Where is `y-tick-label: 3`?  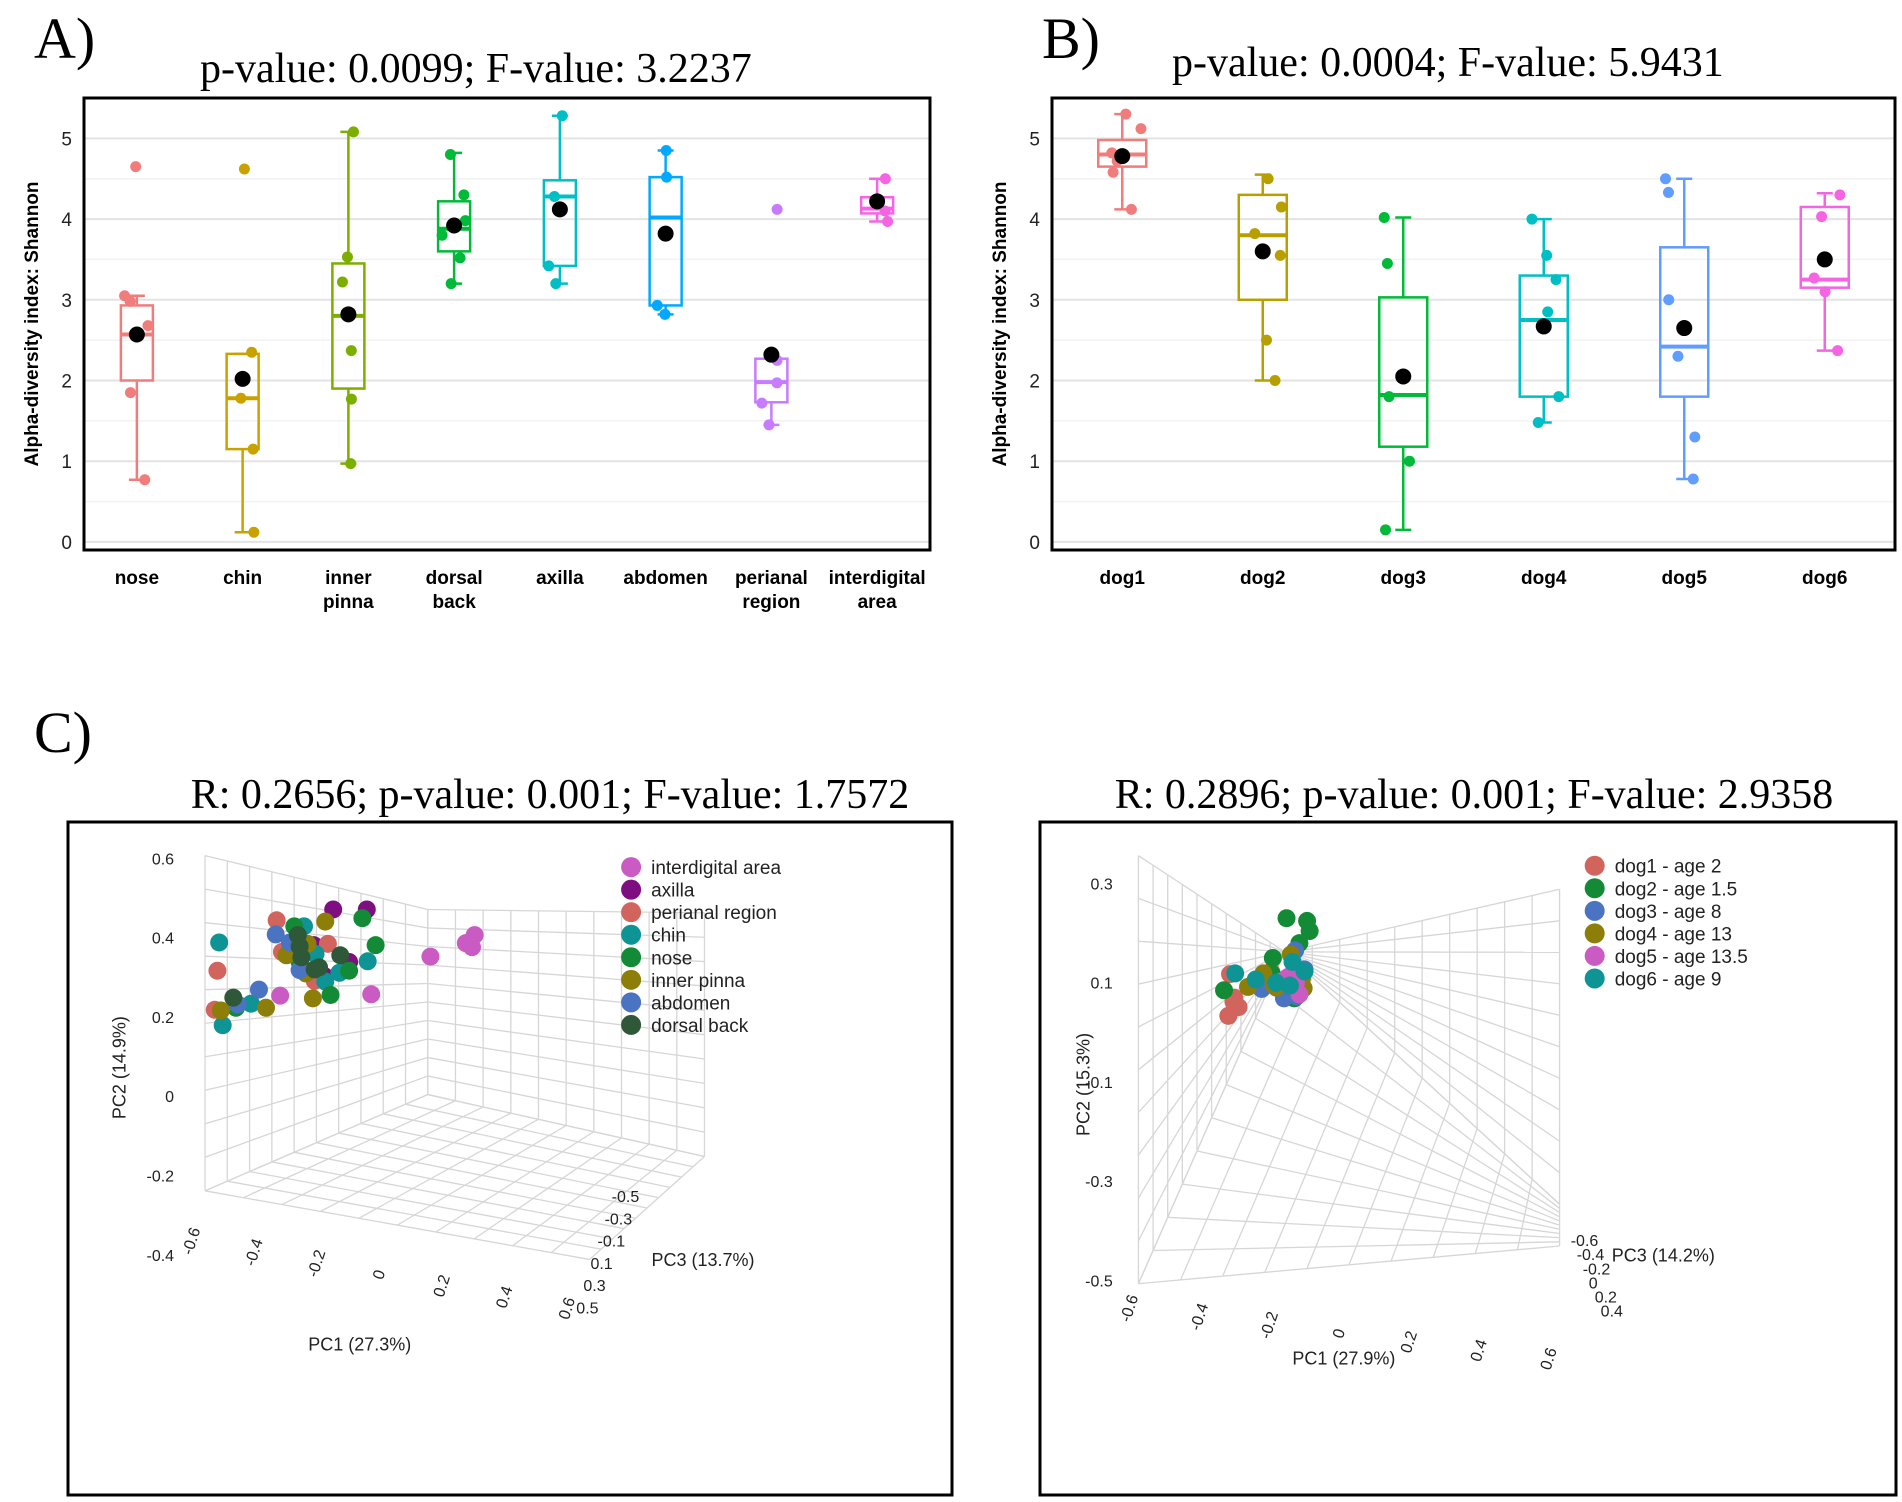 y-tick-label: 3 is located at coordinates (1034, 301).